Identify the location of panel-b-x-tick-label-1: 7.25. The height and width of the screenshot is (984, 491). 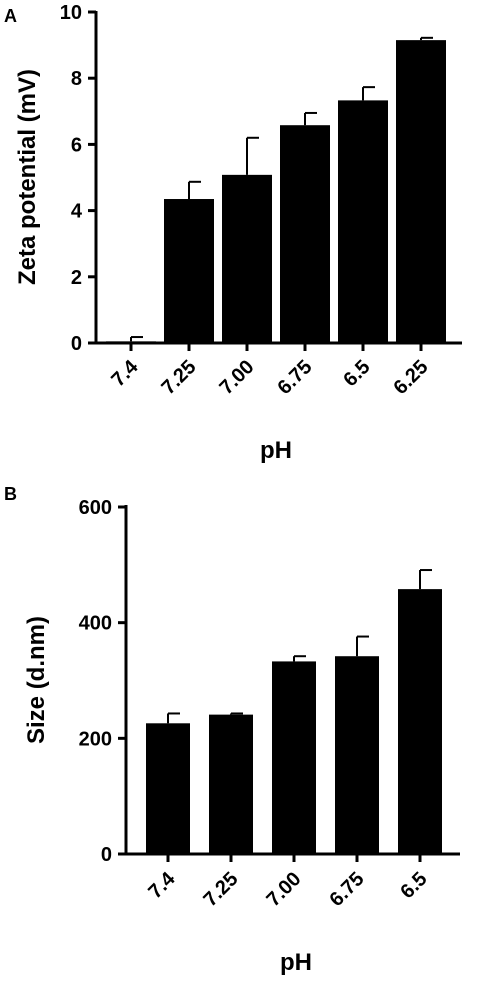
(220, 889).